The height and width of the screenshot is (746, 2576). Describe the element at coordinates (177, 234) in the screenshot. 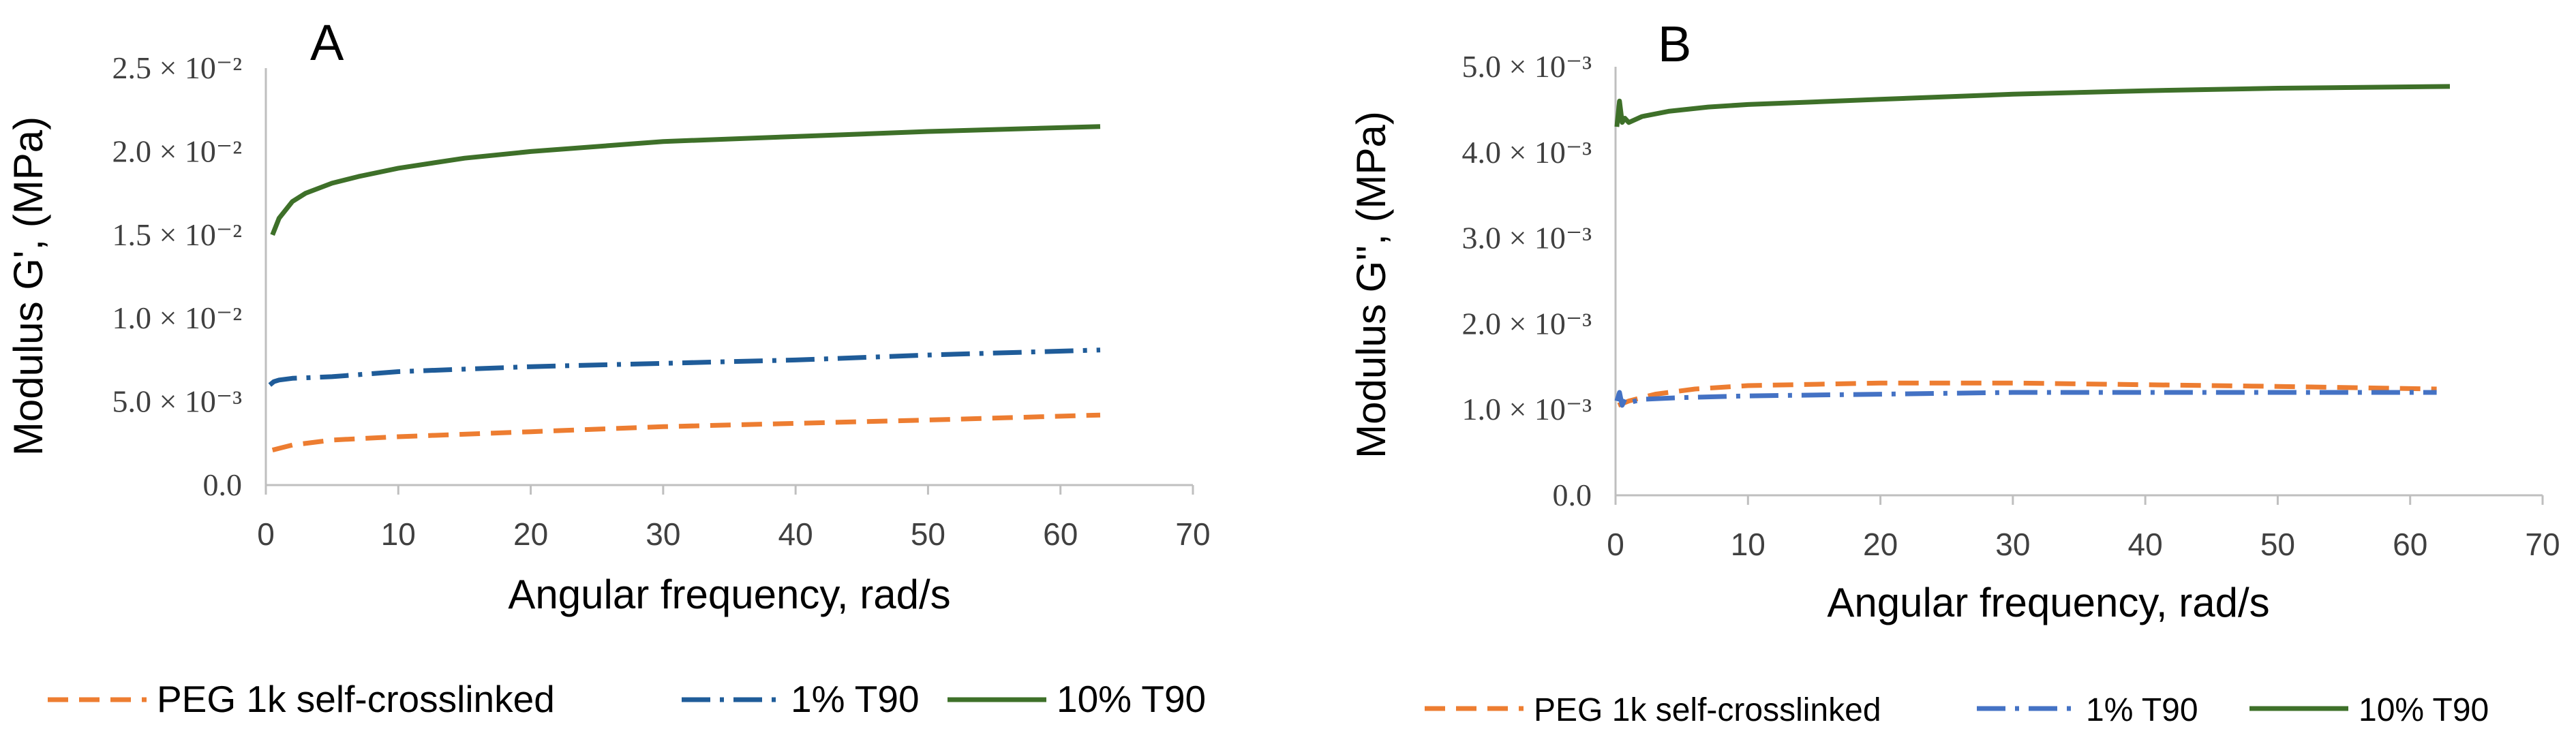

I see `y-tick-label: 1.5 × 10⁻²` at that location.